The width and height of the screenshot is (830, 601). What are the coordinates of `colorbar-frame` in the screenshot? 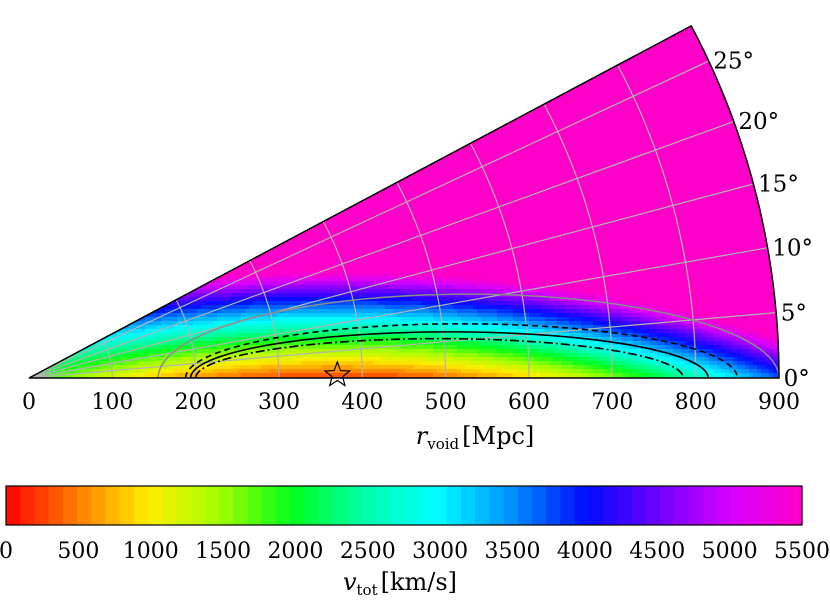 It's located at (404, 505).